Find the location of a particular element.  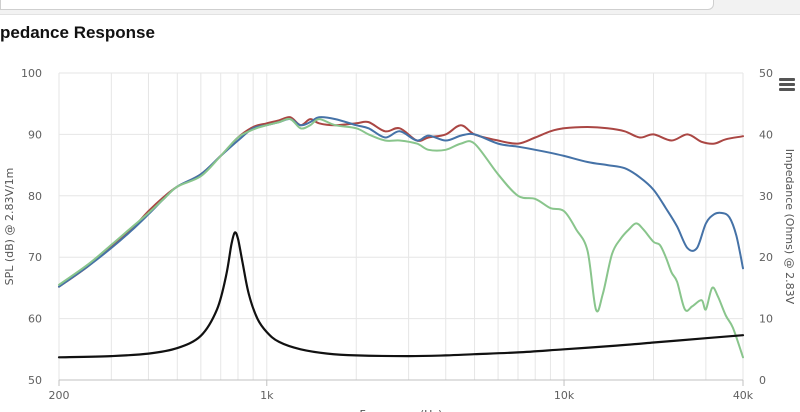

y-right-tick-label: 30 is located at coordinates (766, 196).